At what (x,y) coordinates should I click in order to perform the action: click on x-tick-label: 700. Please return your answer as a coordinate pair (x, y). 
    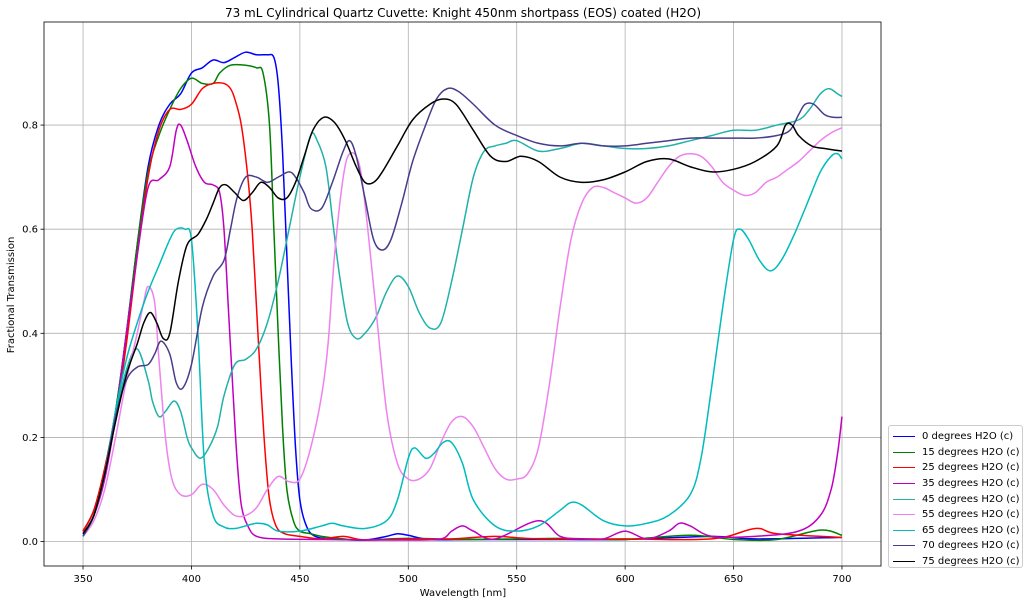
    Looking at the image, I should click on (841, 579).